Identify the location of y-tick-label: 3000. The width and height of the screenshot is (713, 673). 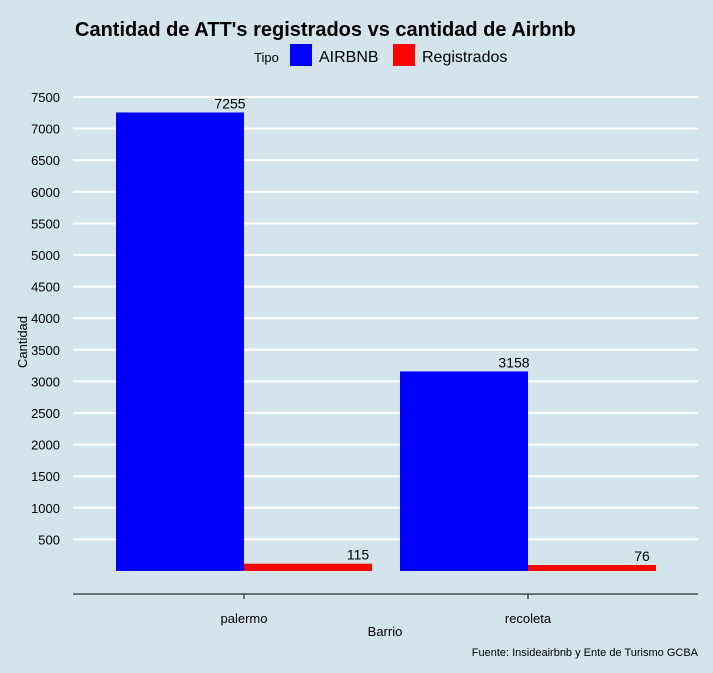
(45, 381).